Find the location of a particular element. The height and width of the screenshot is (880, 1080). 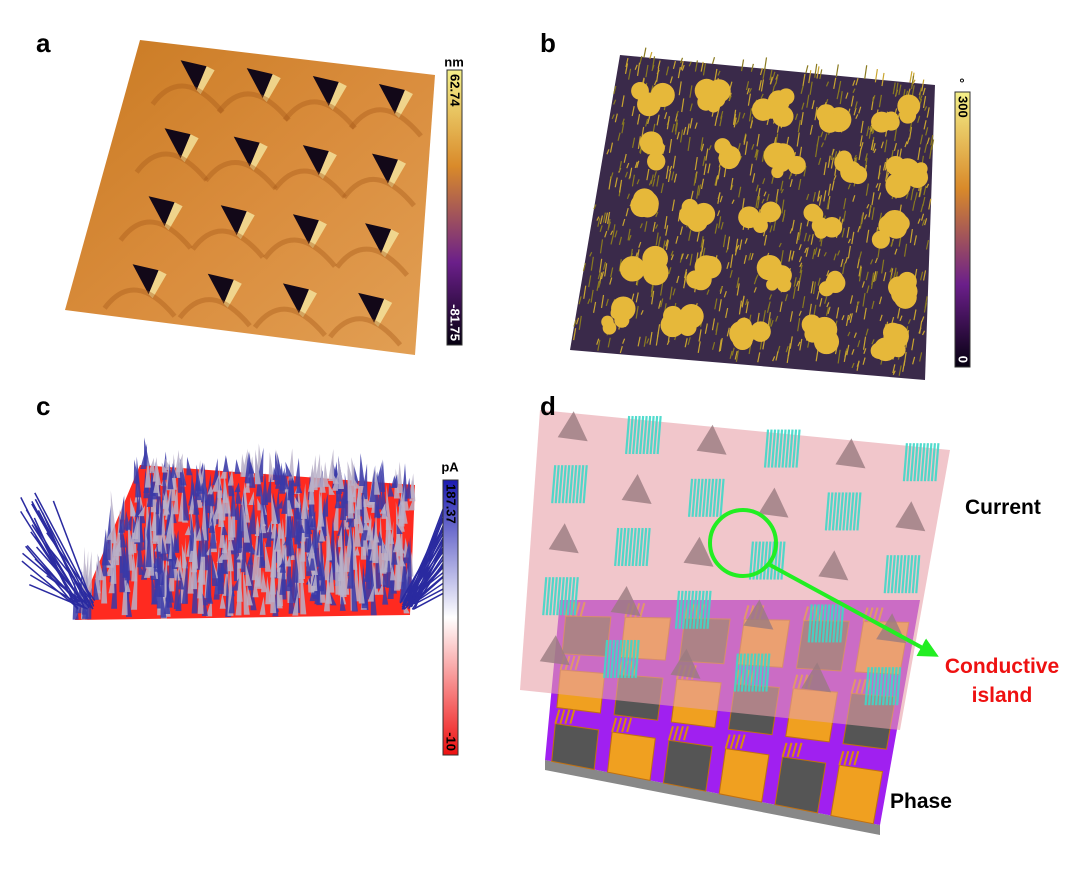

pyramid is located at coordinates (563, 538).